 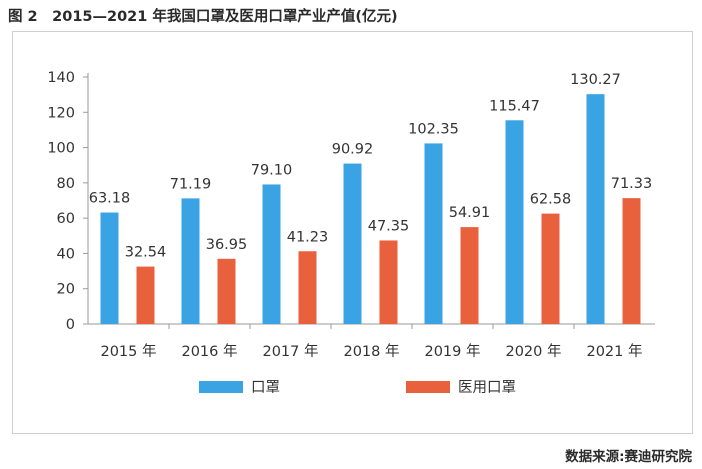 I want to click on y-axis: 0 20 40 60 80 100 120 140, so click(x=68, y=201).